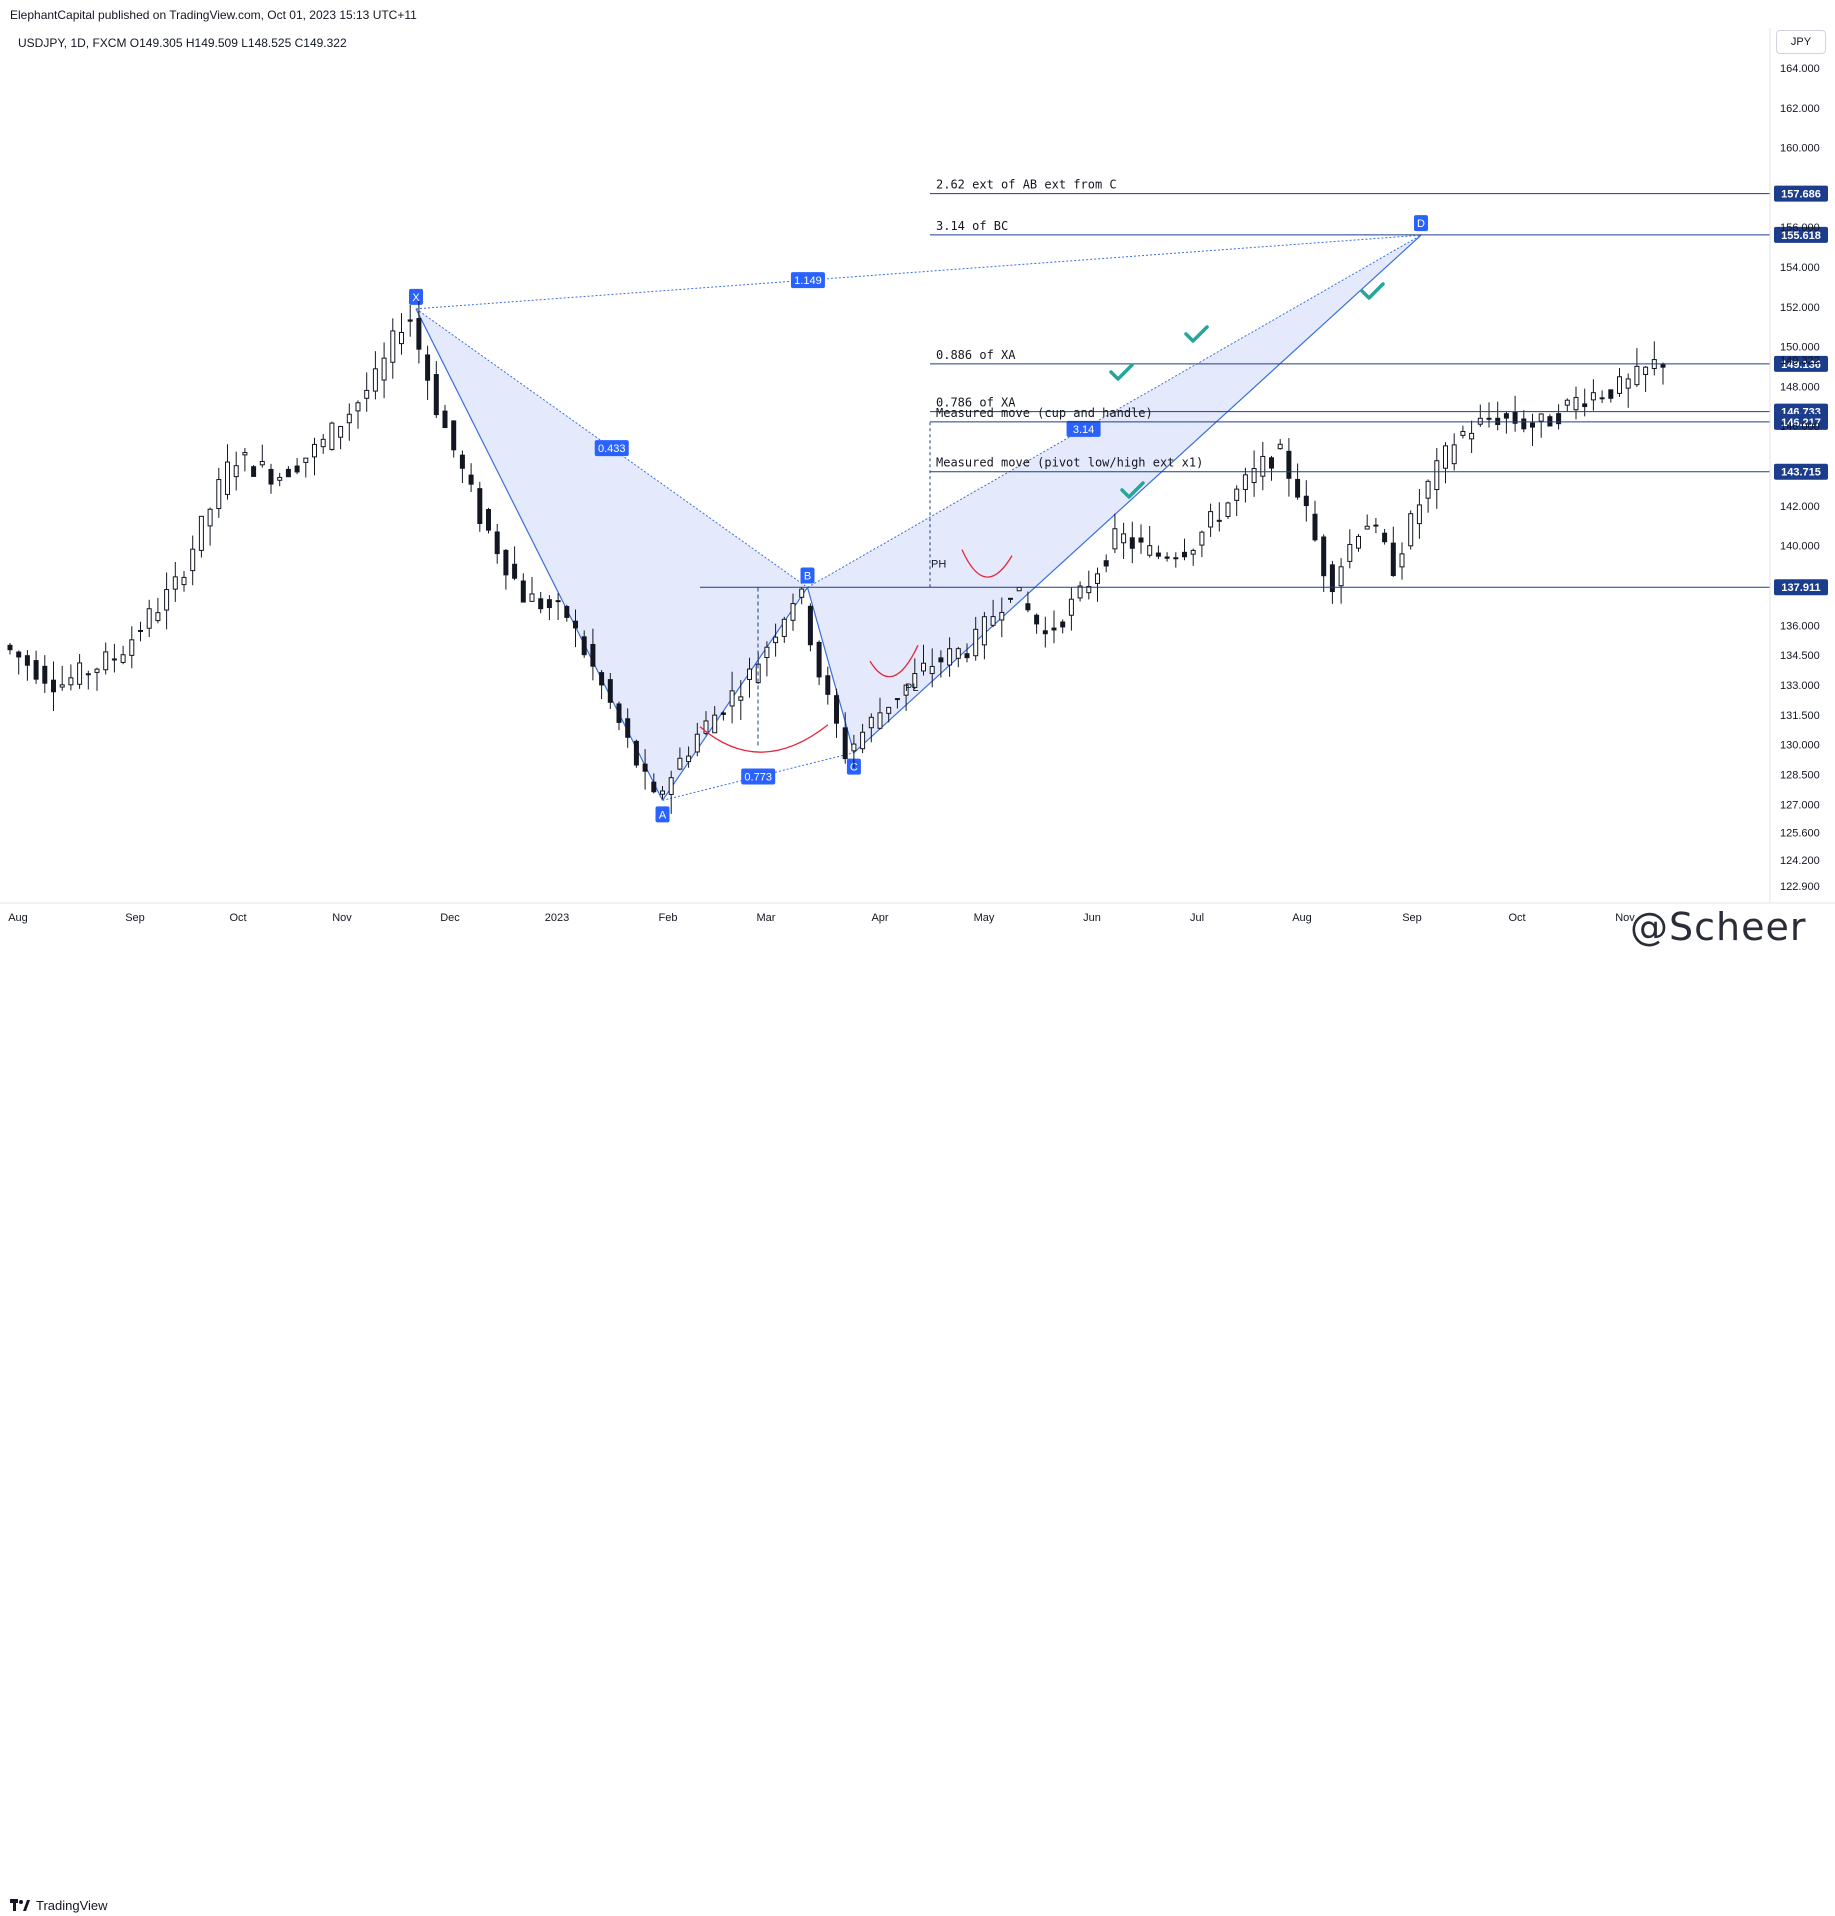 This screenshot has width=1835, height=1916. I want to click on tradingview-logo: TradingView, so click(59, 1905).